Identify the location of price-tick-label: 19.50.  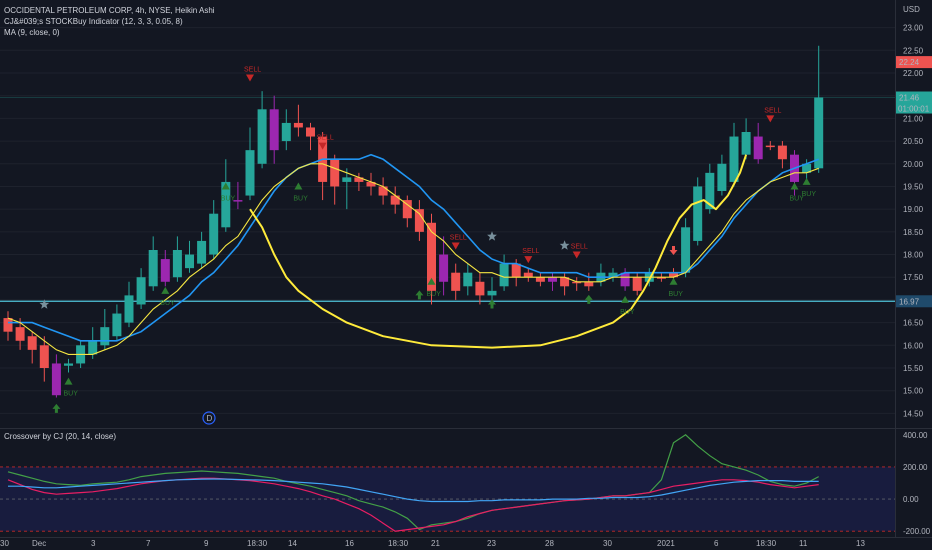
(913, 186).